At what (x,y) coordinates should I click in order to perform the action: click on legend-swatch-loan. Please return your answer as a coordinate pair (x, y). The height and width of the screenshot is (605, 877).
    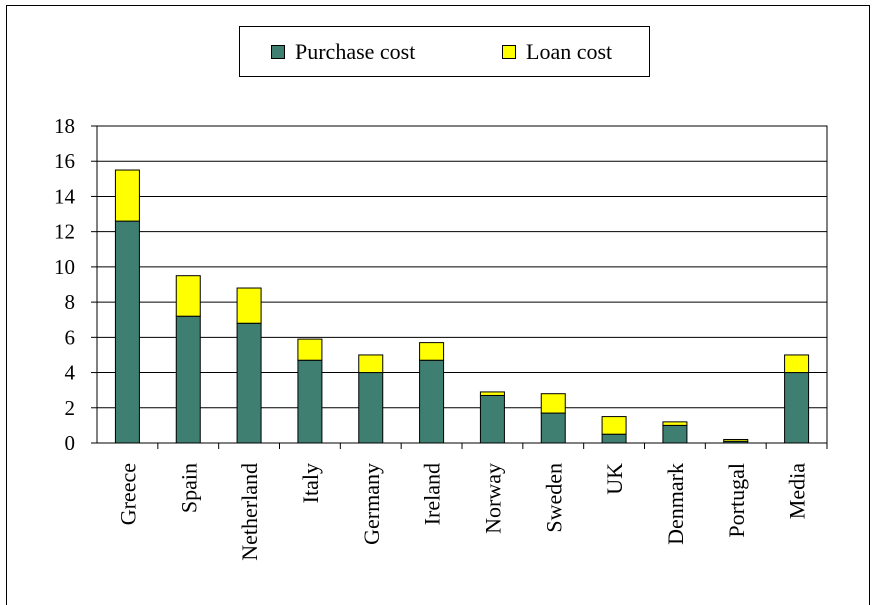
    Looking at the image, I should click on (509, 51).